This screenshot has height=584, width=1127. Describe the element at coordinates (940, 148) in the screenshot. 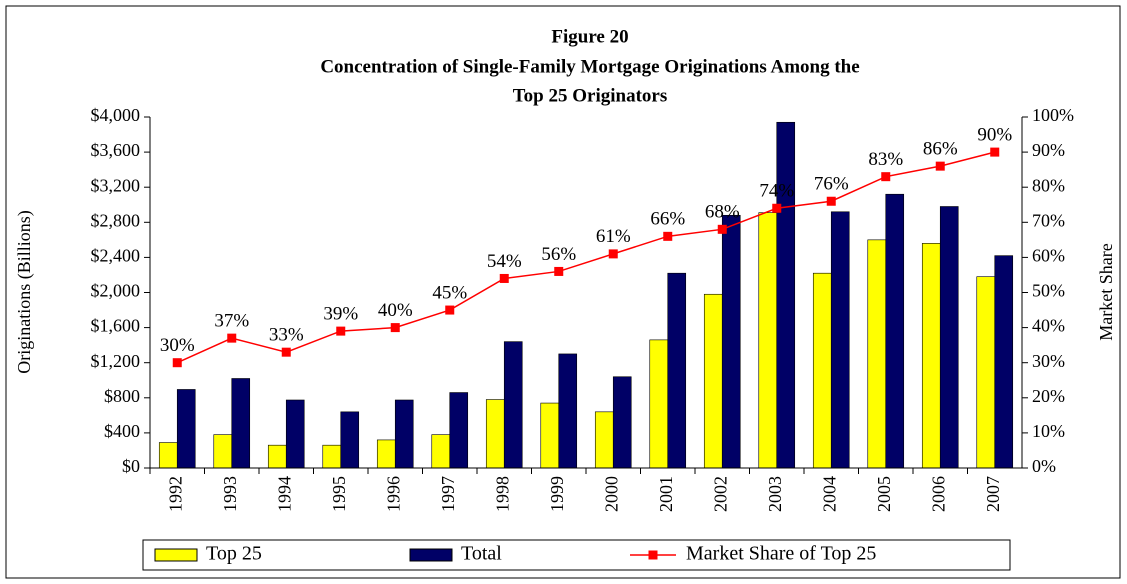

I see `data-label: 86%` at that location.